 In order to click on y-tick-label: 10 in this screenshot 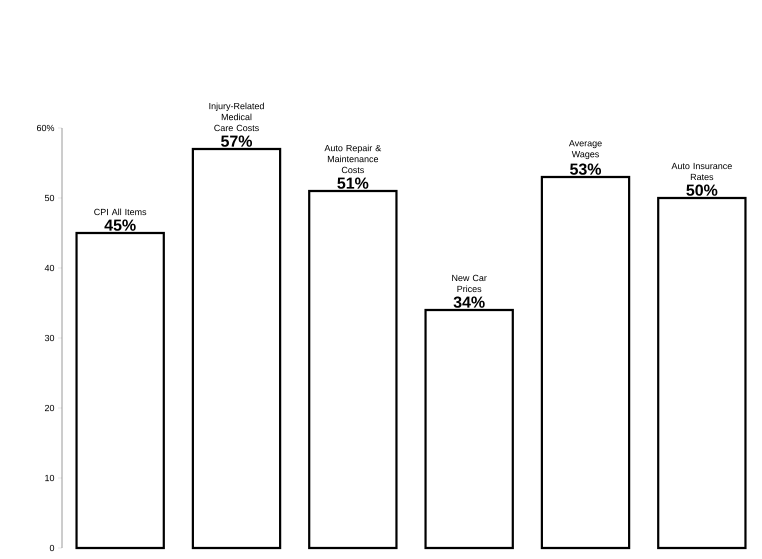, I will do `click(49, 478)`.